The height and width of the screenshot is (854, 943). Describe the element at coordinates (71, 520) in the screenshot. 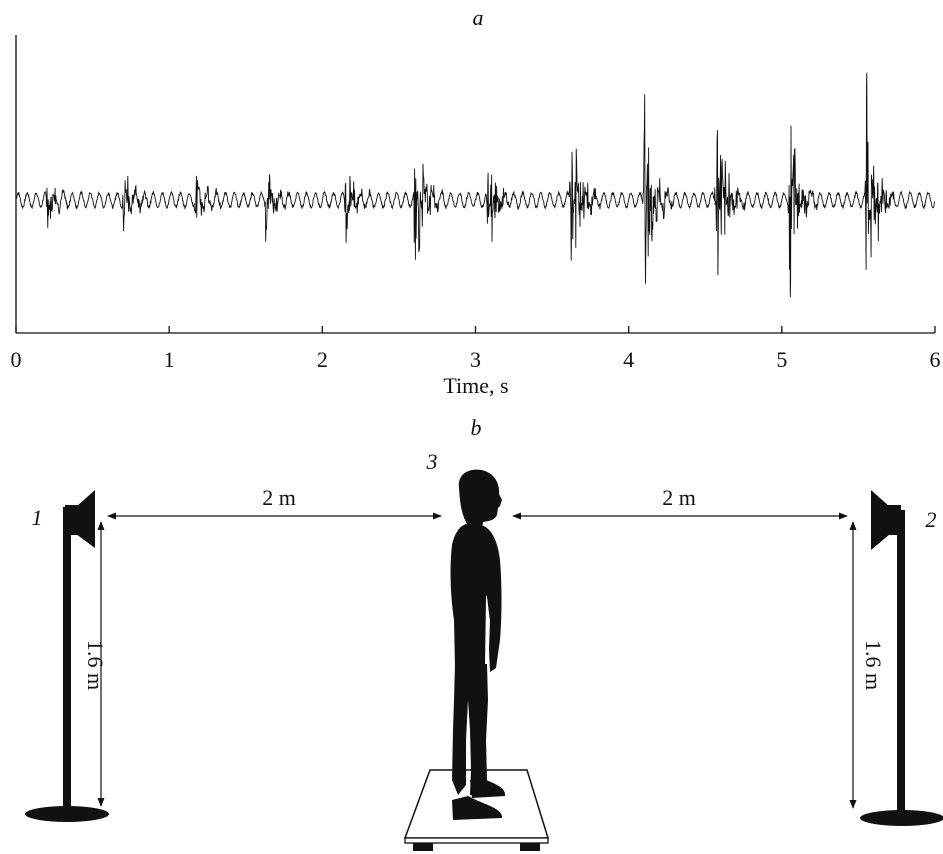

I see `speaker-left-body` at that location.